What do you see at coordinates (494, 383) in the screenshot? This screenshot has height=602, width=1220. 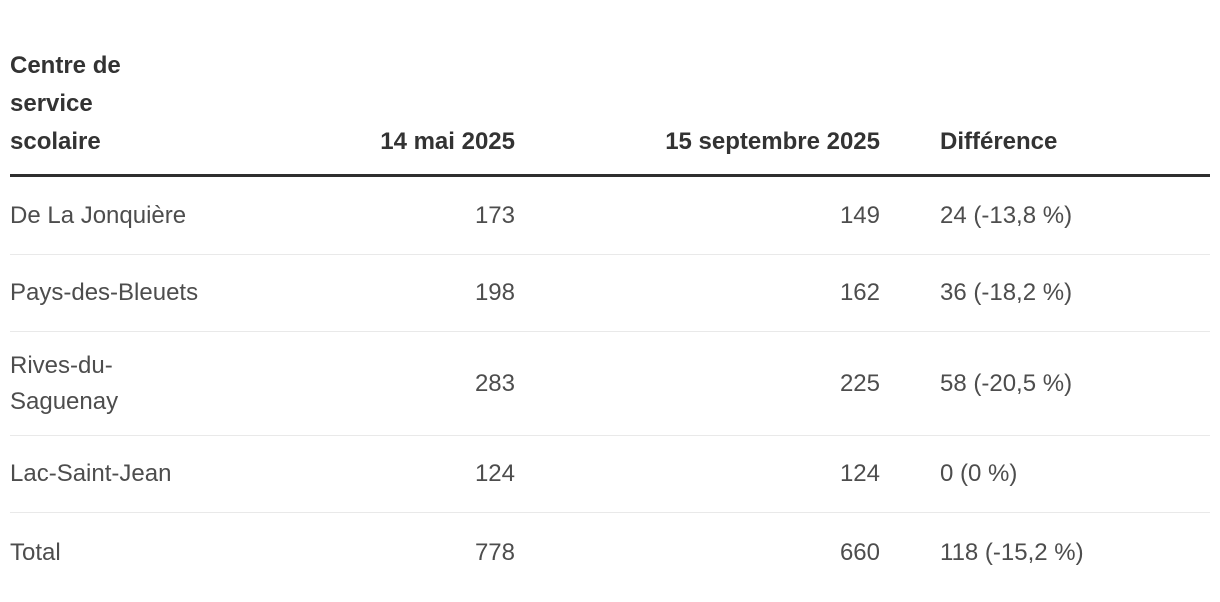 I see `cell-14-mai: 283` at bounding box center [494, 383].